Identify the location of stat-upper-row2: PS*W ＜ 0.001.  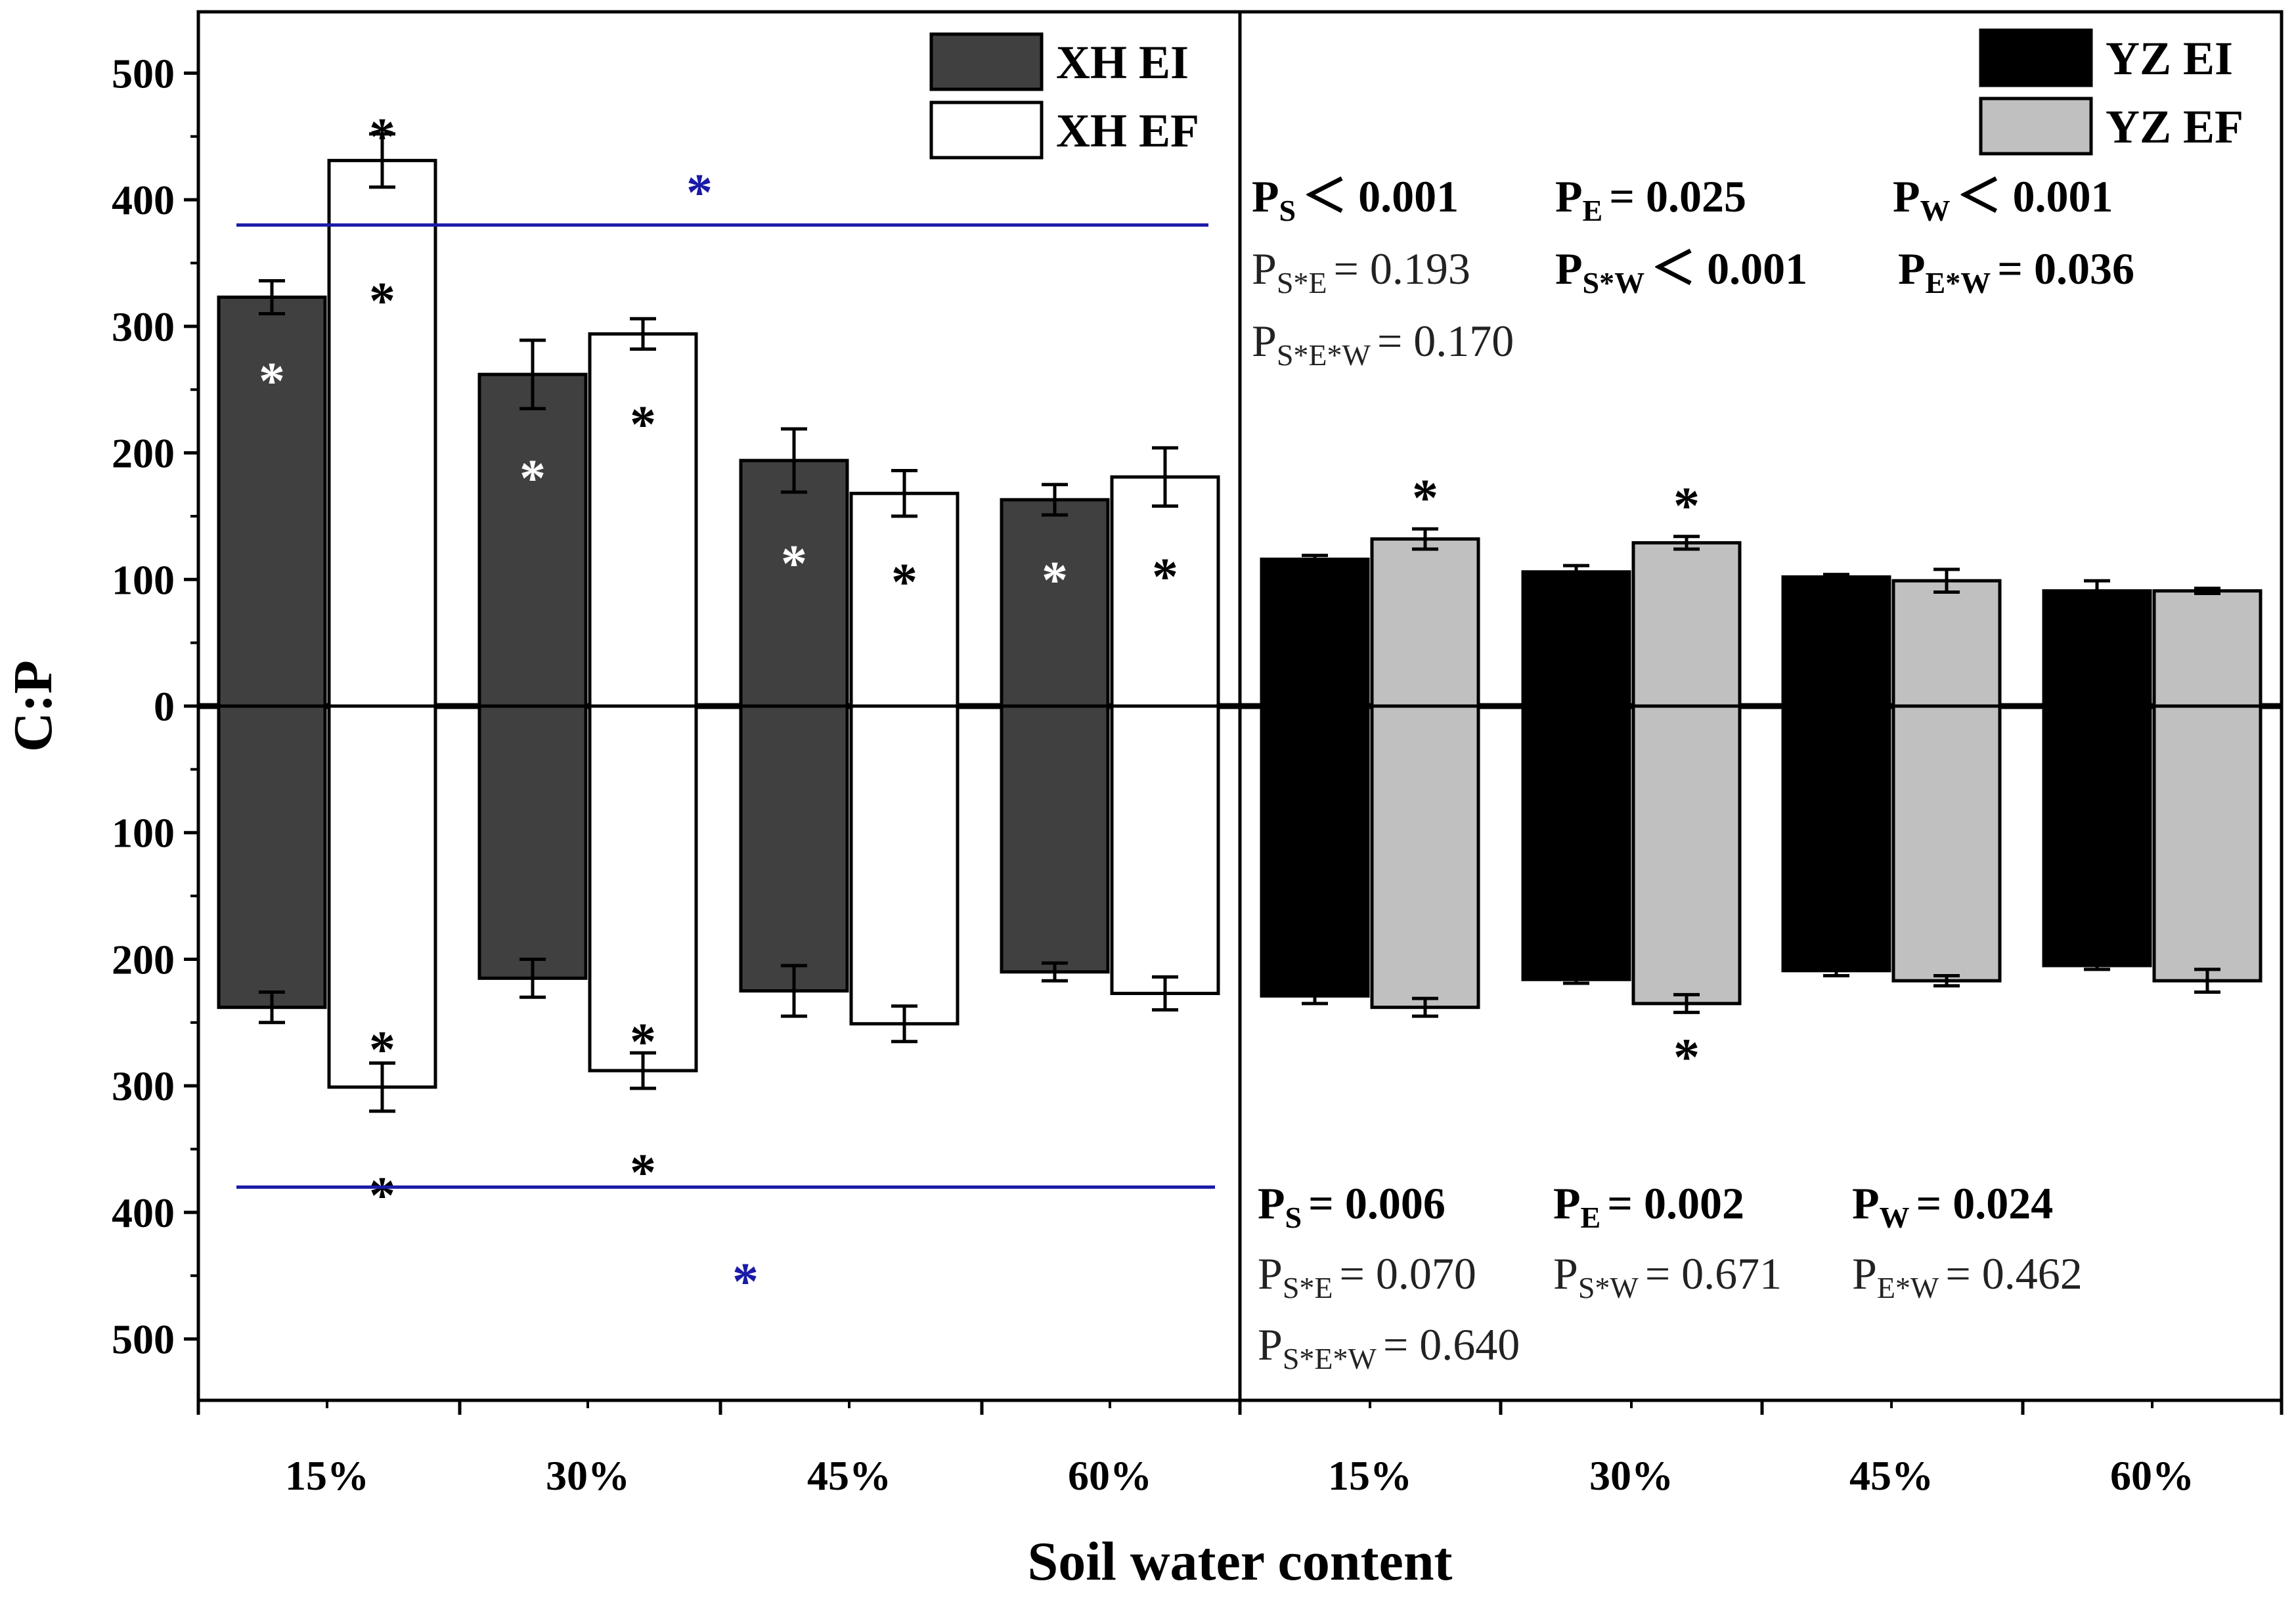
(1681, 272).